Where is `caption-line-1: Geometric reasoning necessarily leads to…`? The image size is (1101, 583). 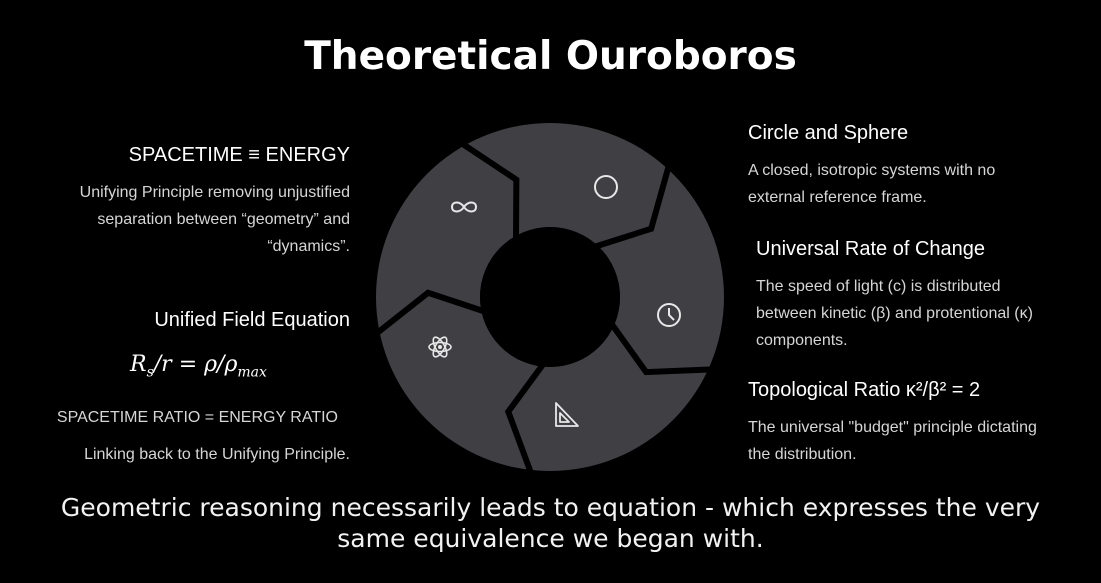
caption-line-1: Geometric reasoning necessarily leads to… is located at coordinates (550, 507).